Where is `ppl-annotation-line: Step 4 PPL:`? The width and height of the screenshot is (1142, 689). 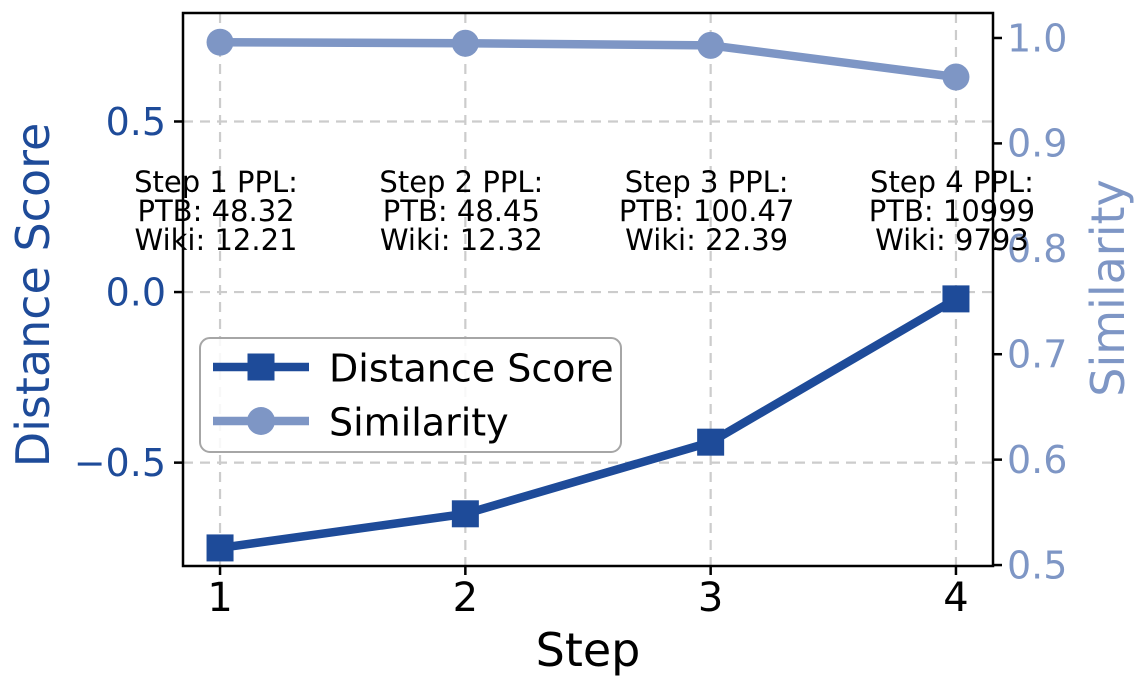 ppl-annotation-line: Step 4 PPL: is located at coordinates (952, 182).